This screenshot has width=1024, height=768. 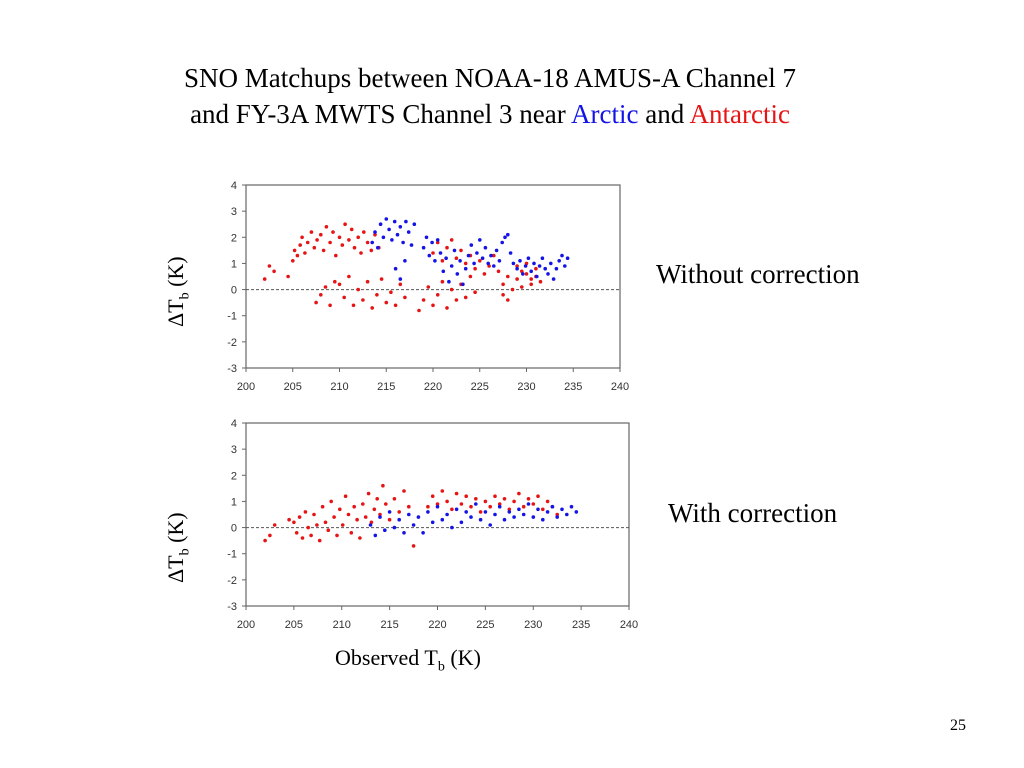 What do you see at coordinates (294, 625) in the screenshot?
I see `x-tick-label: 205` at bounding box center [294, 625].